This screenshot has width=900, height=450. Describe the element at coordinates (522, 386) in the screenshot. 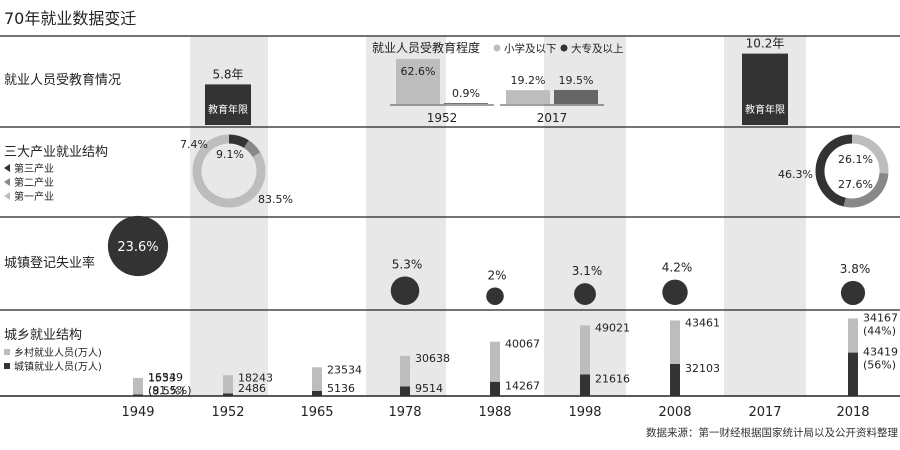

I see `urban-value: 14267` at that location.